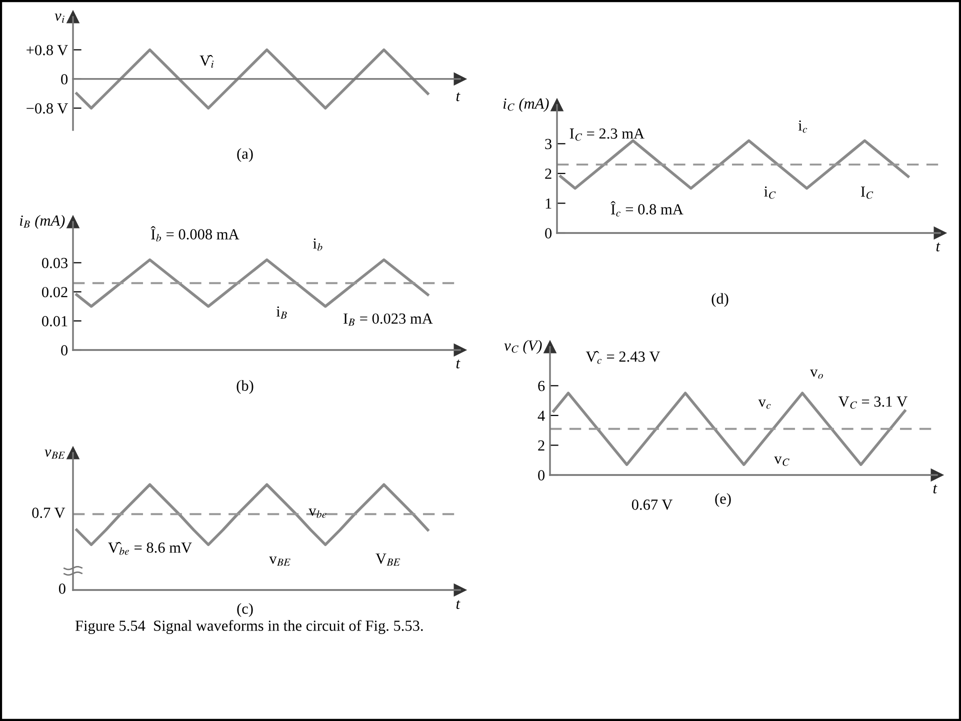  I want to click on annotation: V̂$_{c}$ = 2.43 V, so click(623, 357).